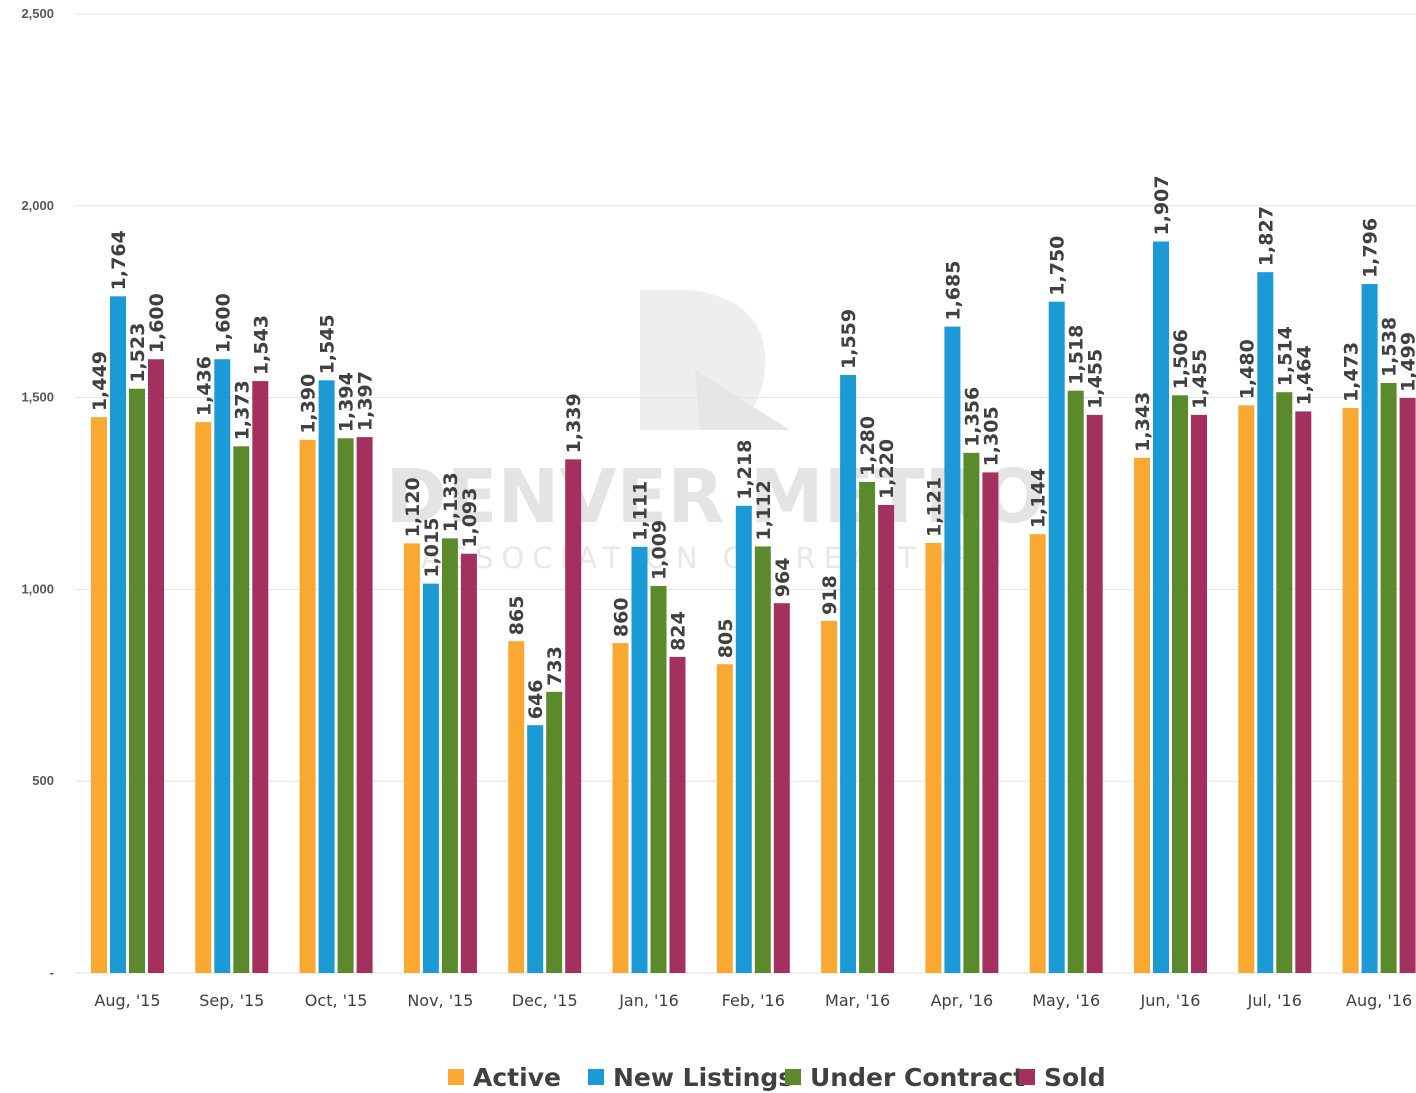 This screenshot has width=1416, height=1093. I want to click on data-label: 1,218, so click(745, 470).